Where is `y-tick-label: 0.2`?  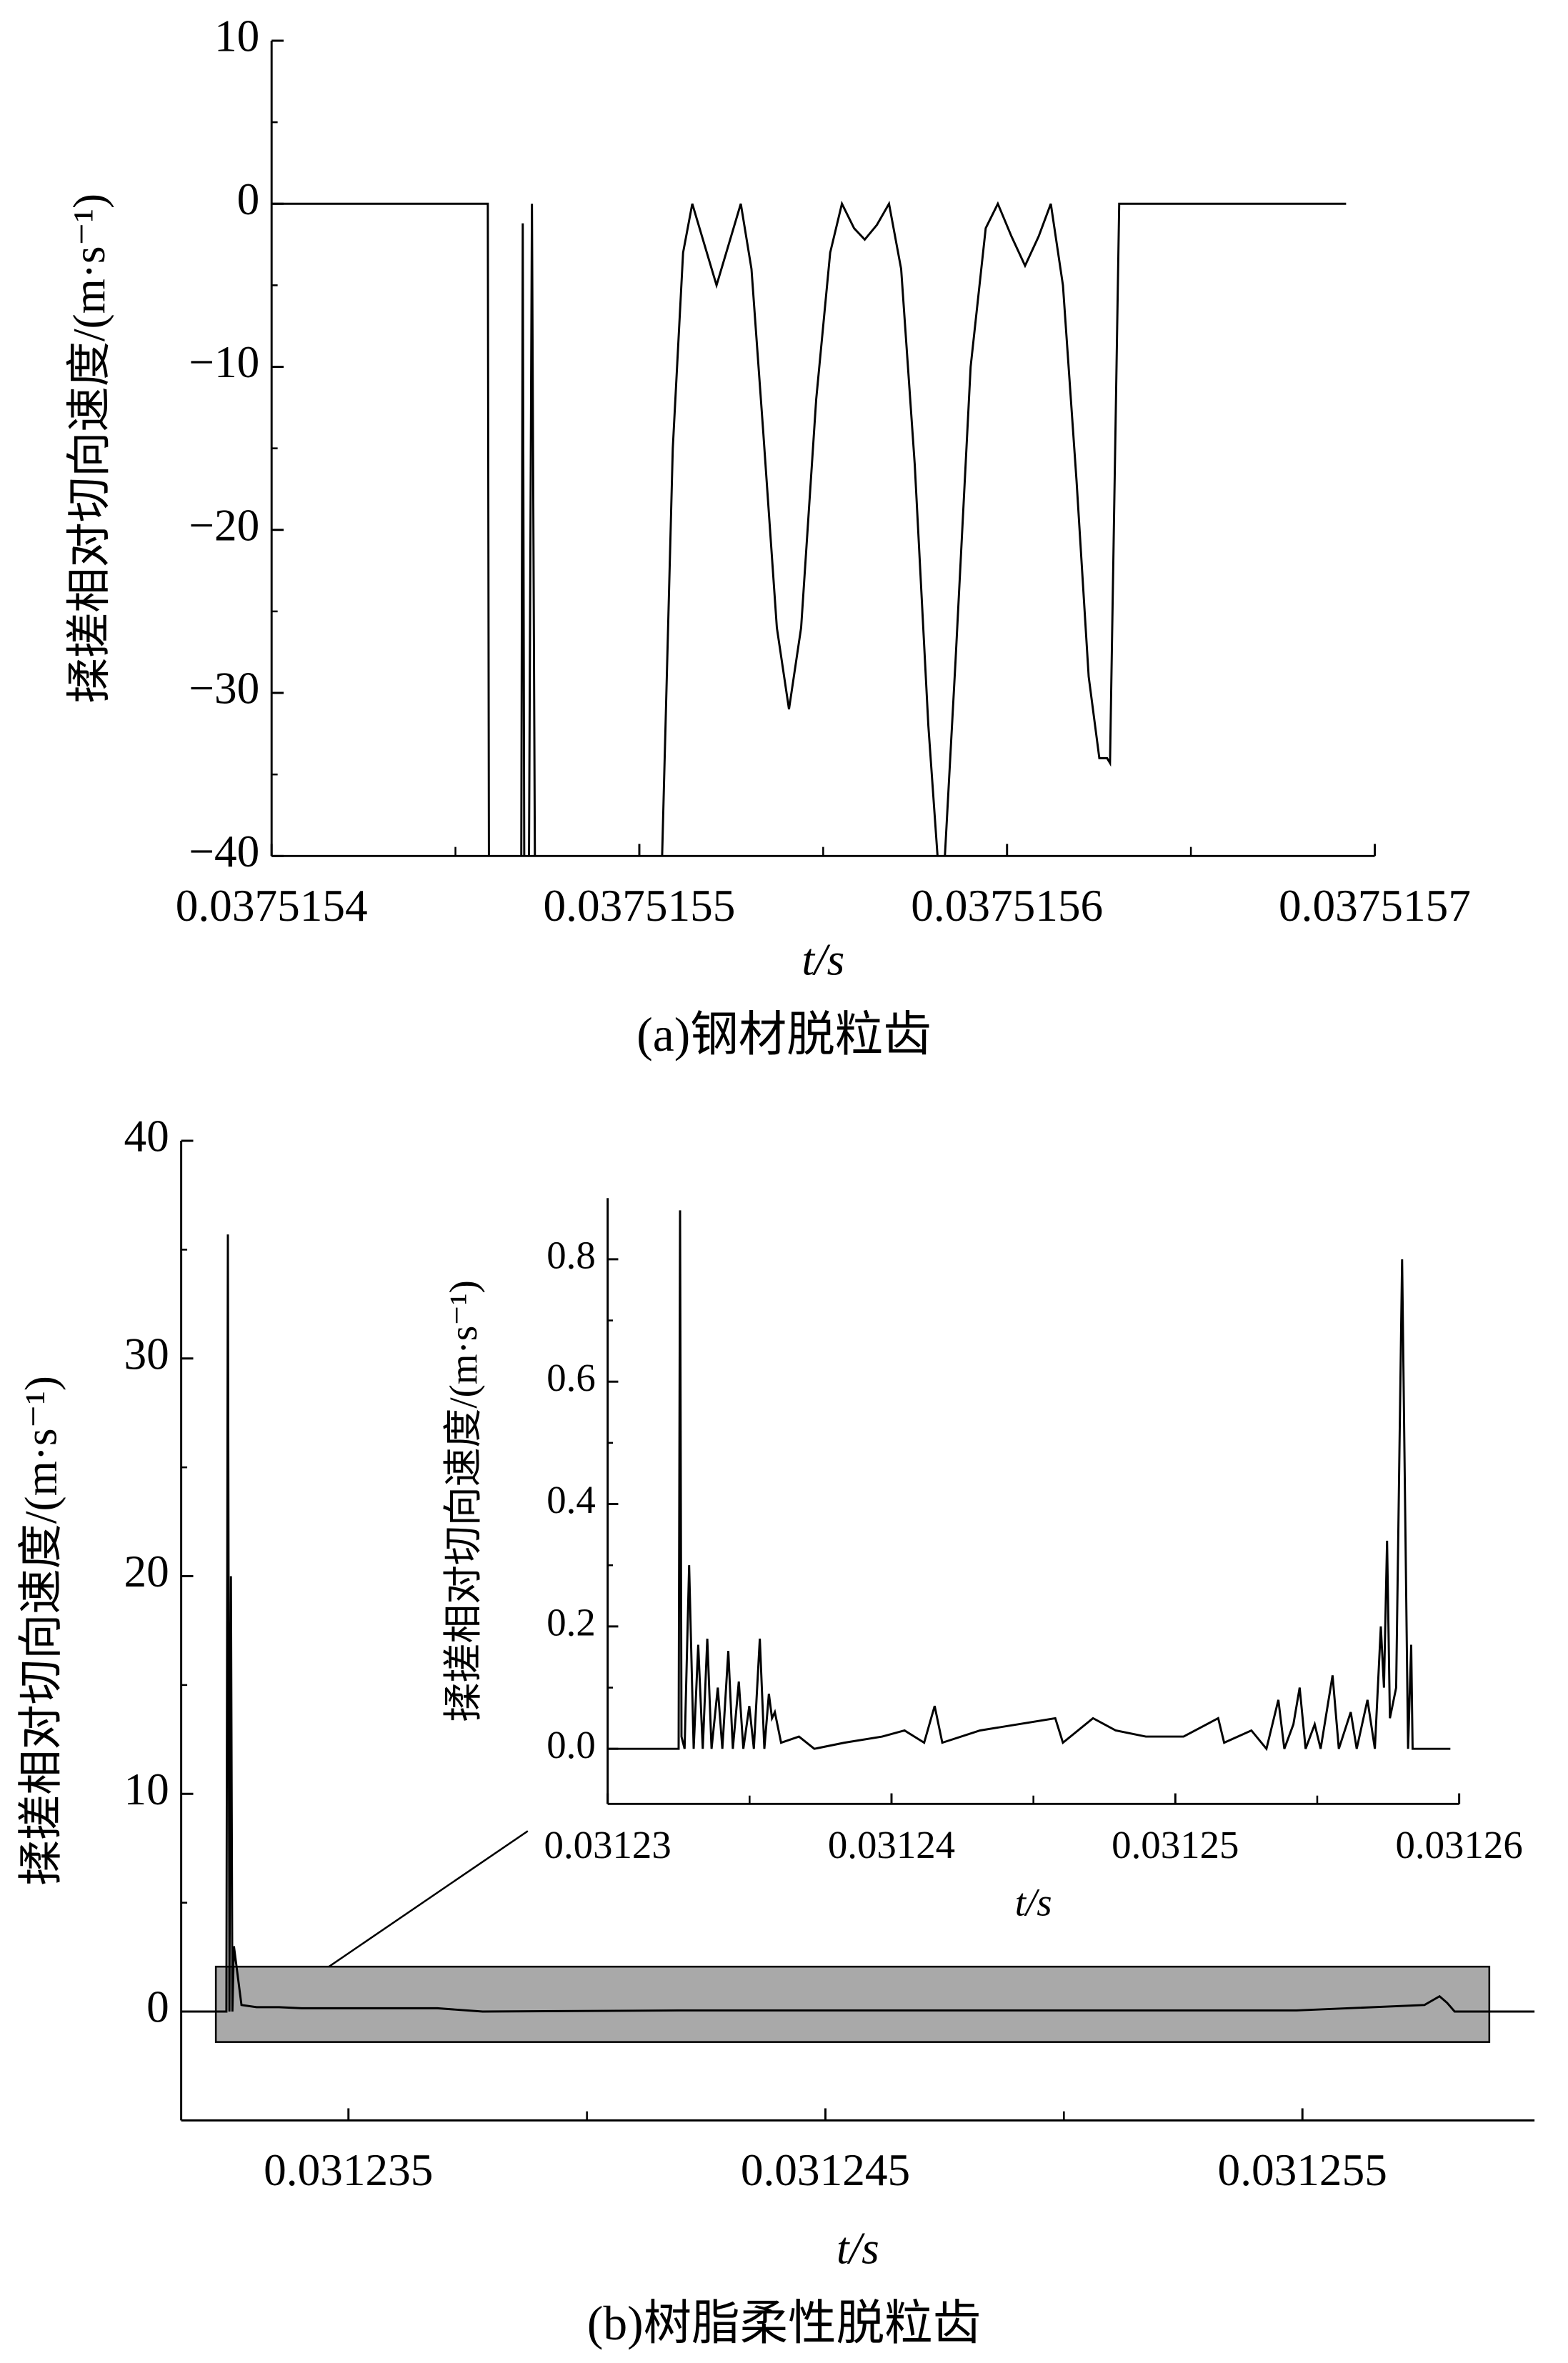
y-tick-label: 0.2 is located at coordinates (571, 1622).